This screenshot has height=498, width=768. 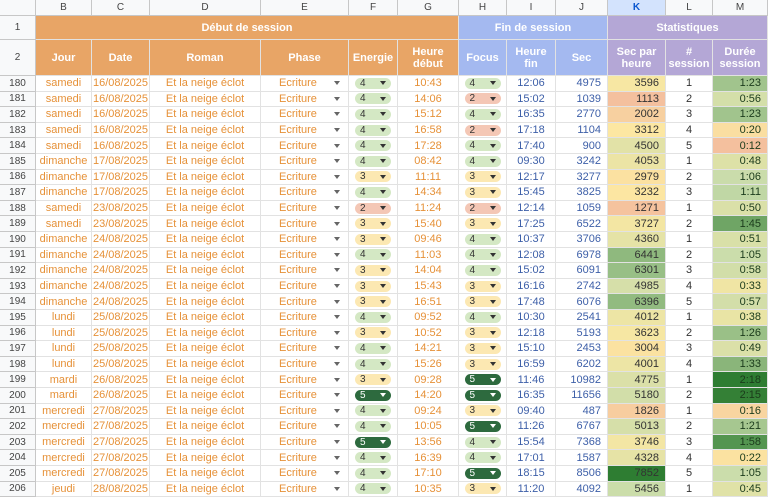 I want to click on column-letter: F, so click(x=373, y=8).